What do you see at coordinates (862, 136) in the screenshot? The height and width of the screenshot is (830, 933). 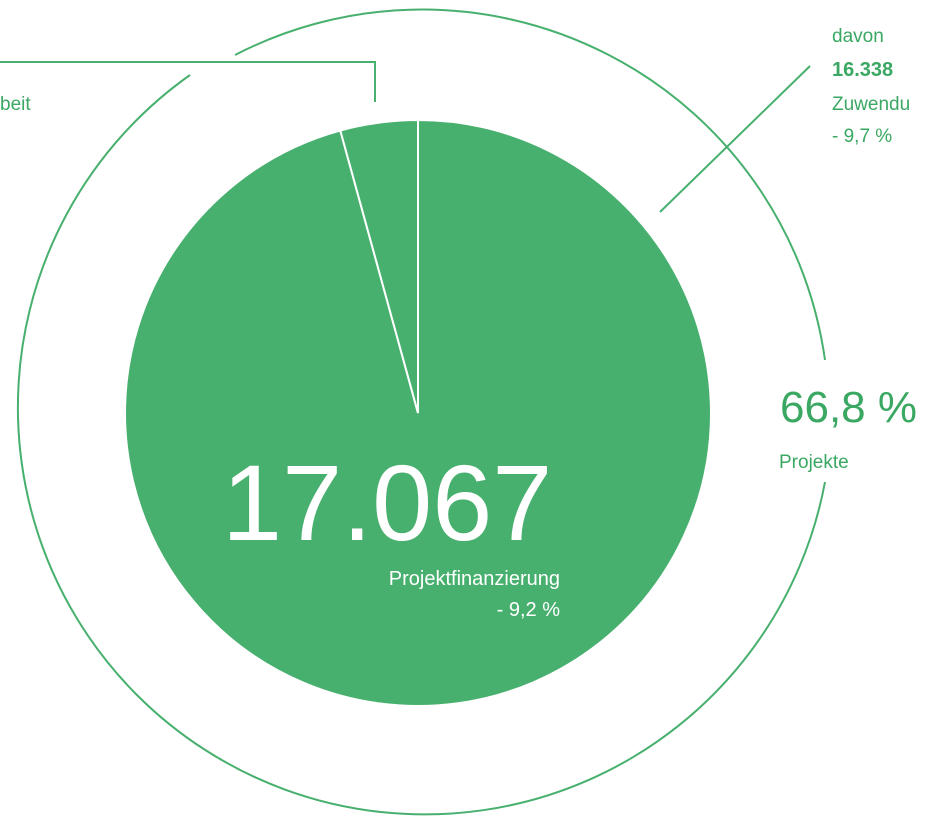 I see `callout-change: - 9,7 %` at bounding box center [862, 136].